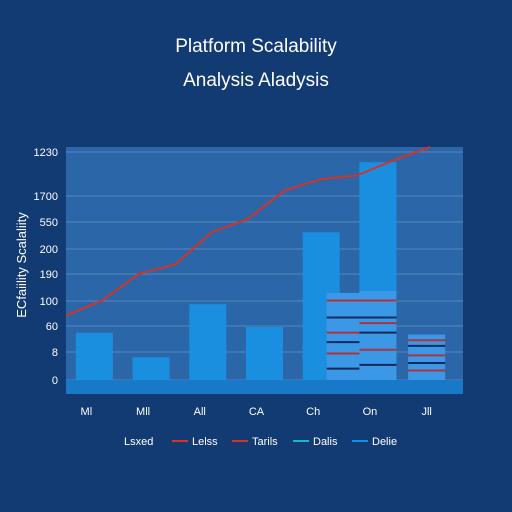 Image resolution: width=512 pixels, height=512 pixels. I want to click on y-tick-label: 8, so click(55, 353).